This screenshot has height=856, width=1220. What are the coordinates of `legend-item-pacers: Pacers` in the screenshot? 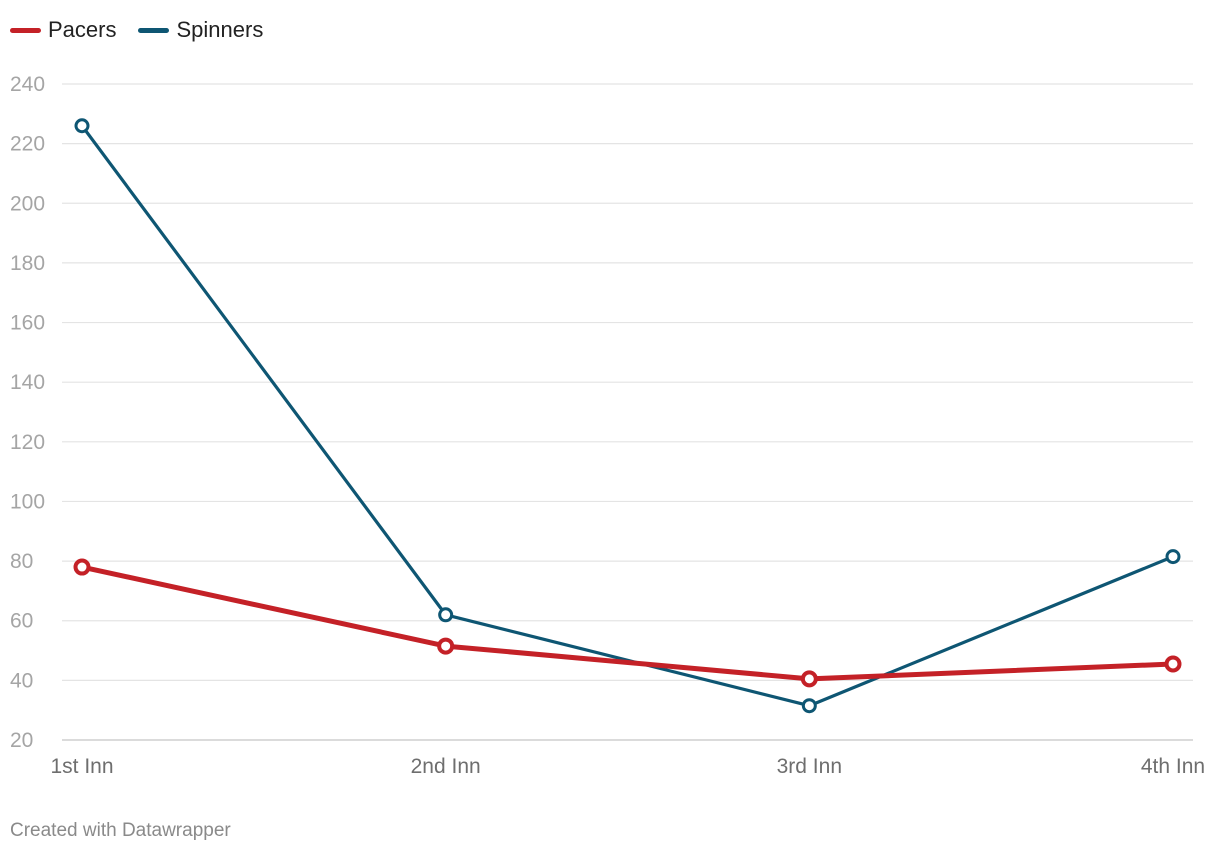 It's located at (63, 30).